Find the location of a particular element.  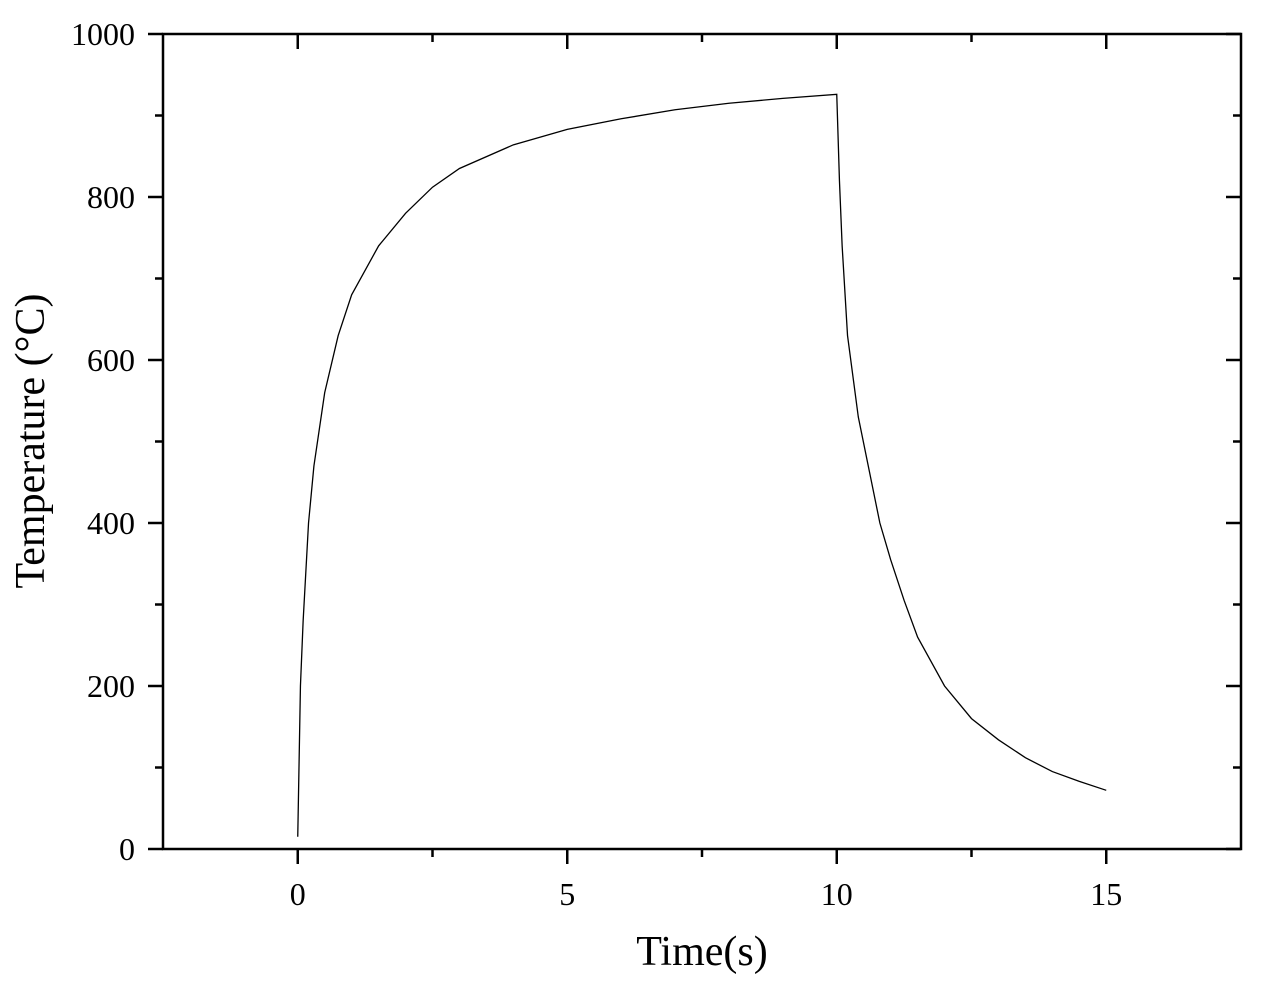

x-tick-label: 10 is located at coordinates (837, 894).